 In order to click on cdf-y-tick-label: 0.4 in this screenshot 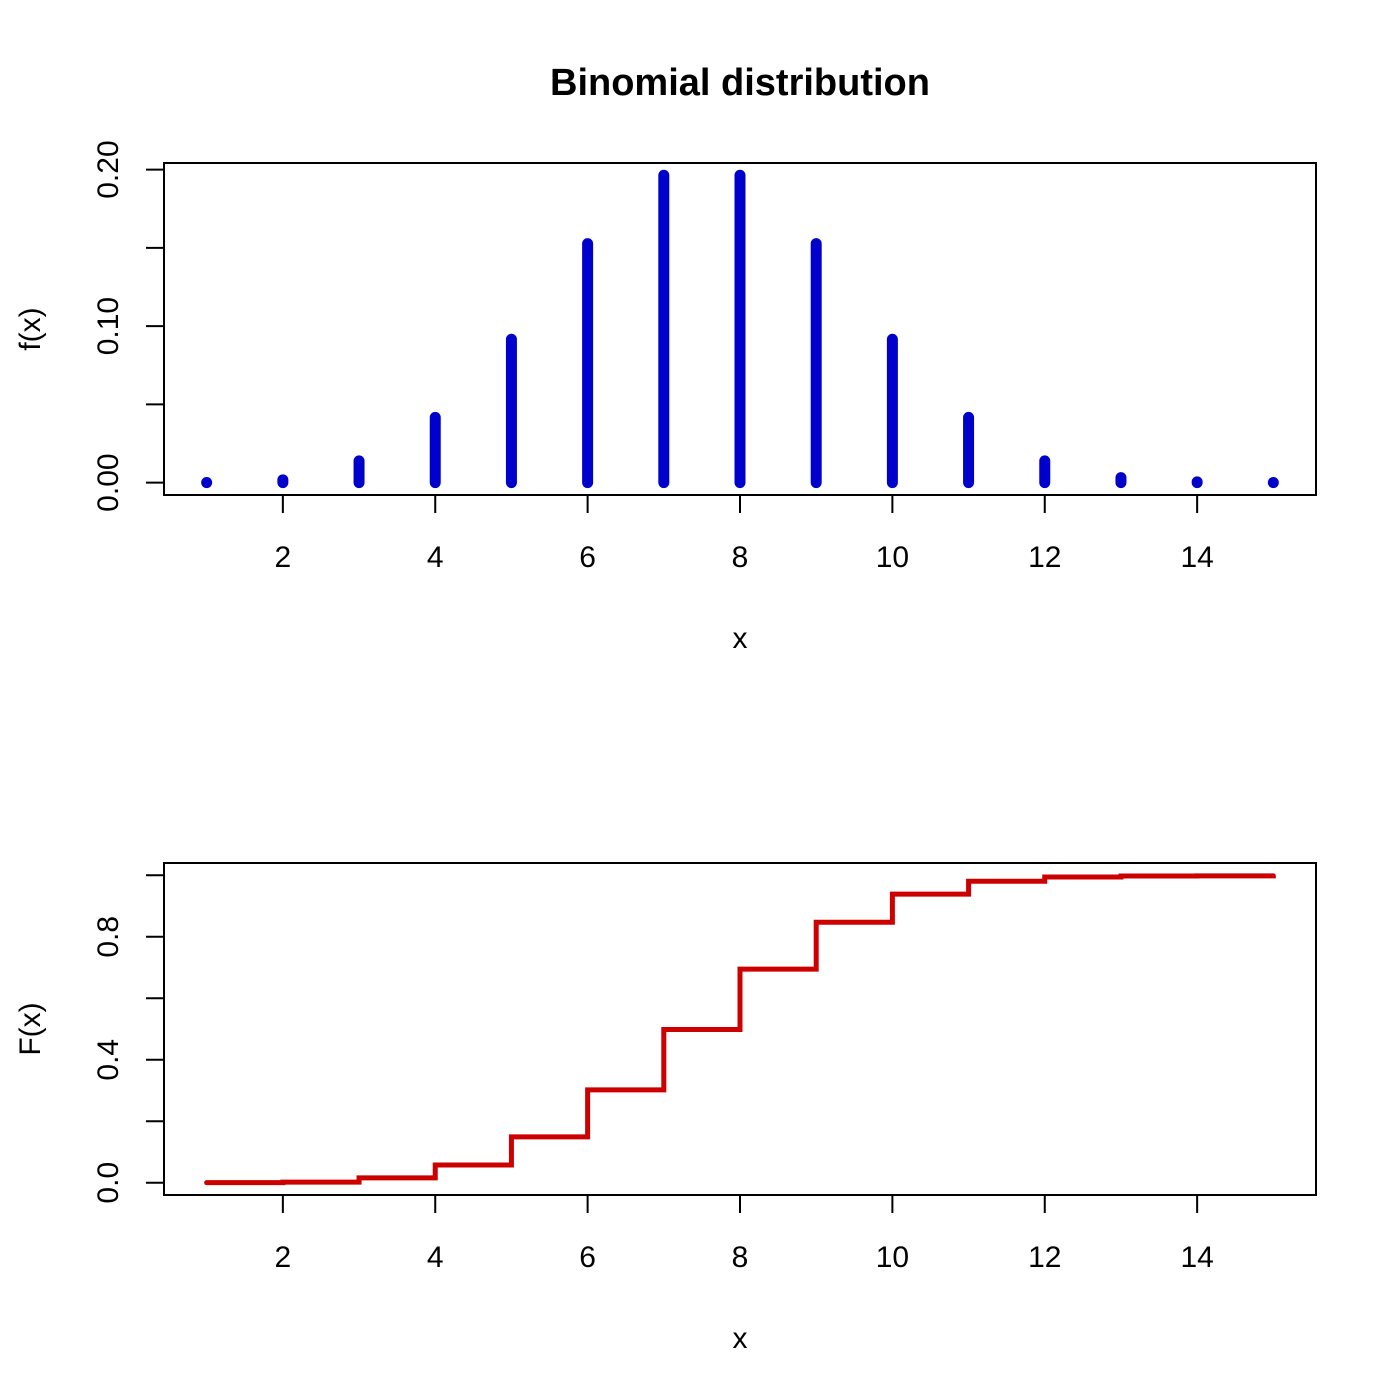, I will do `click(108, 1060)`.